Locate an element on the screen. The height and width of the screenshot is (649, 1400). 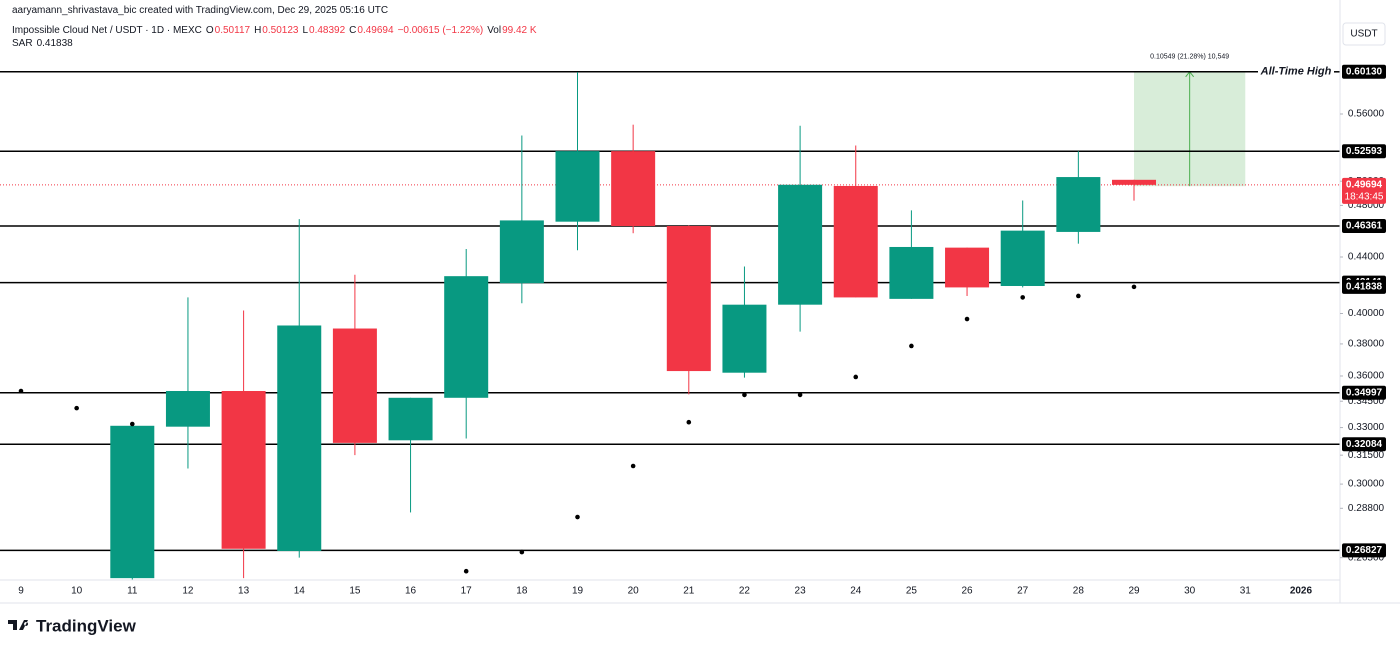
currency-label: USDT is located at coordinates (1363, 34).